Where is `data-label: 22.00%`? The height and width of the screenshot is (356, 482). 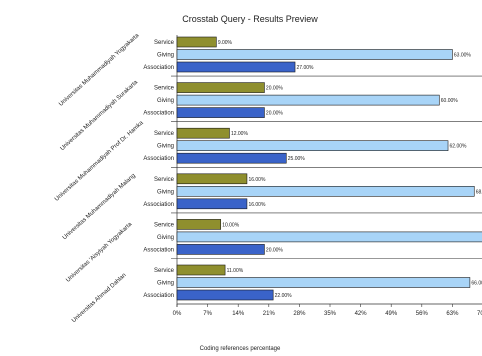
data-label: 22.00% is located at coordinates (284, 296).